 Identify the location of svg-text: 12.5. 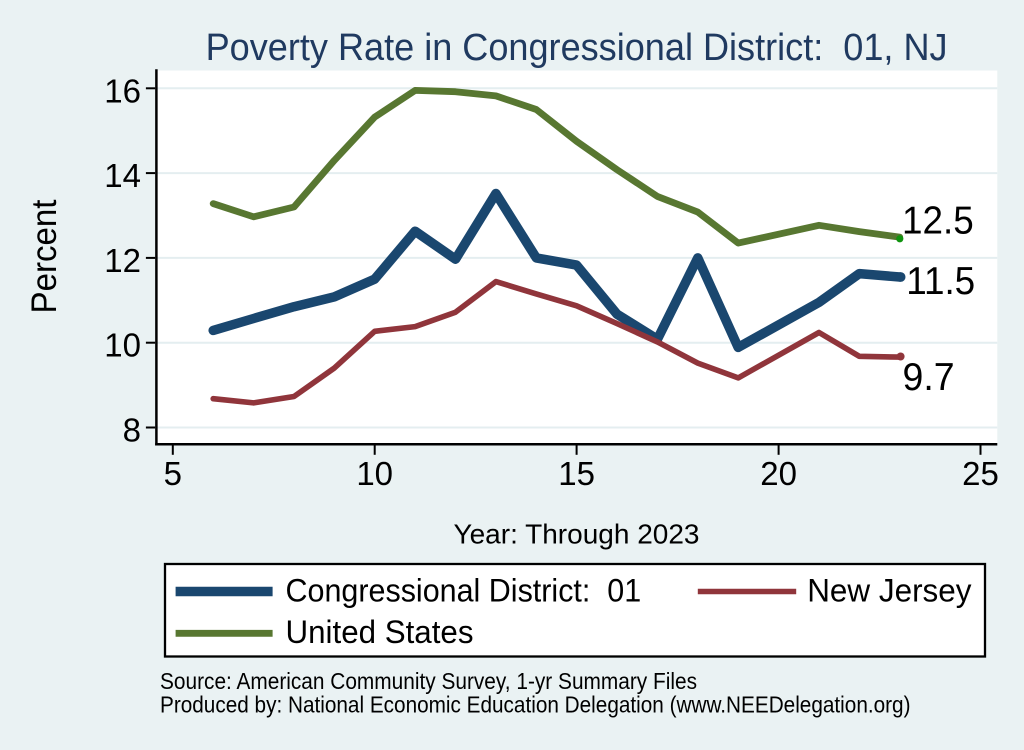
(938, 221).